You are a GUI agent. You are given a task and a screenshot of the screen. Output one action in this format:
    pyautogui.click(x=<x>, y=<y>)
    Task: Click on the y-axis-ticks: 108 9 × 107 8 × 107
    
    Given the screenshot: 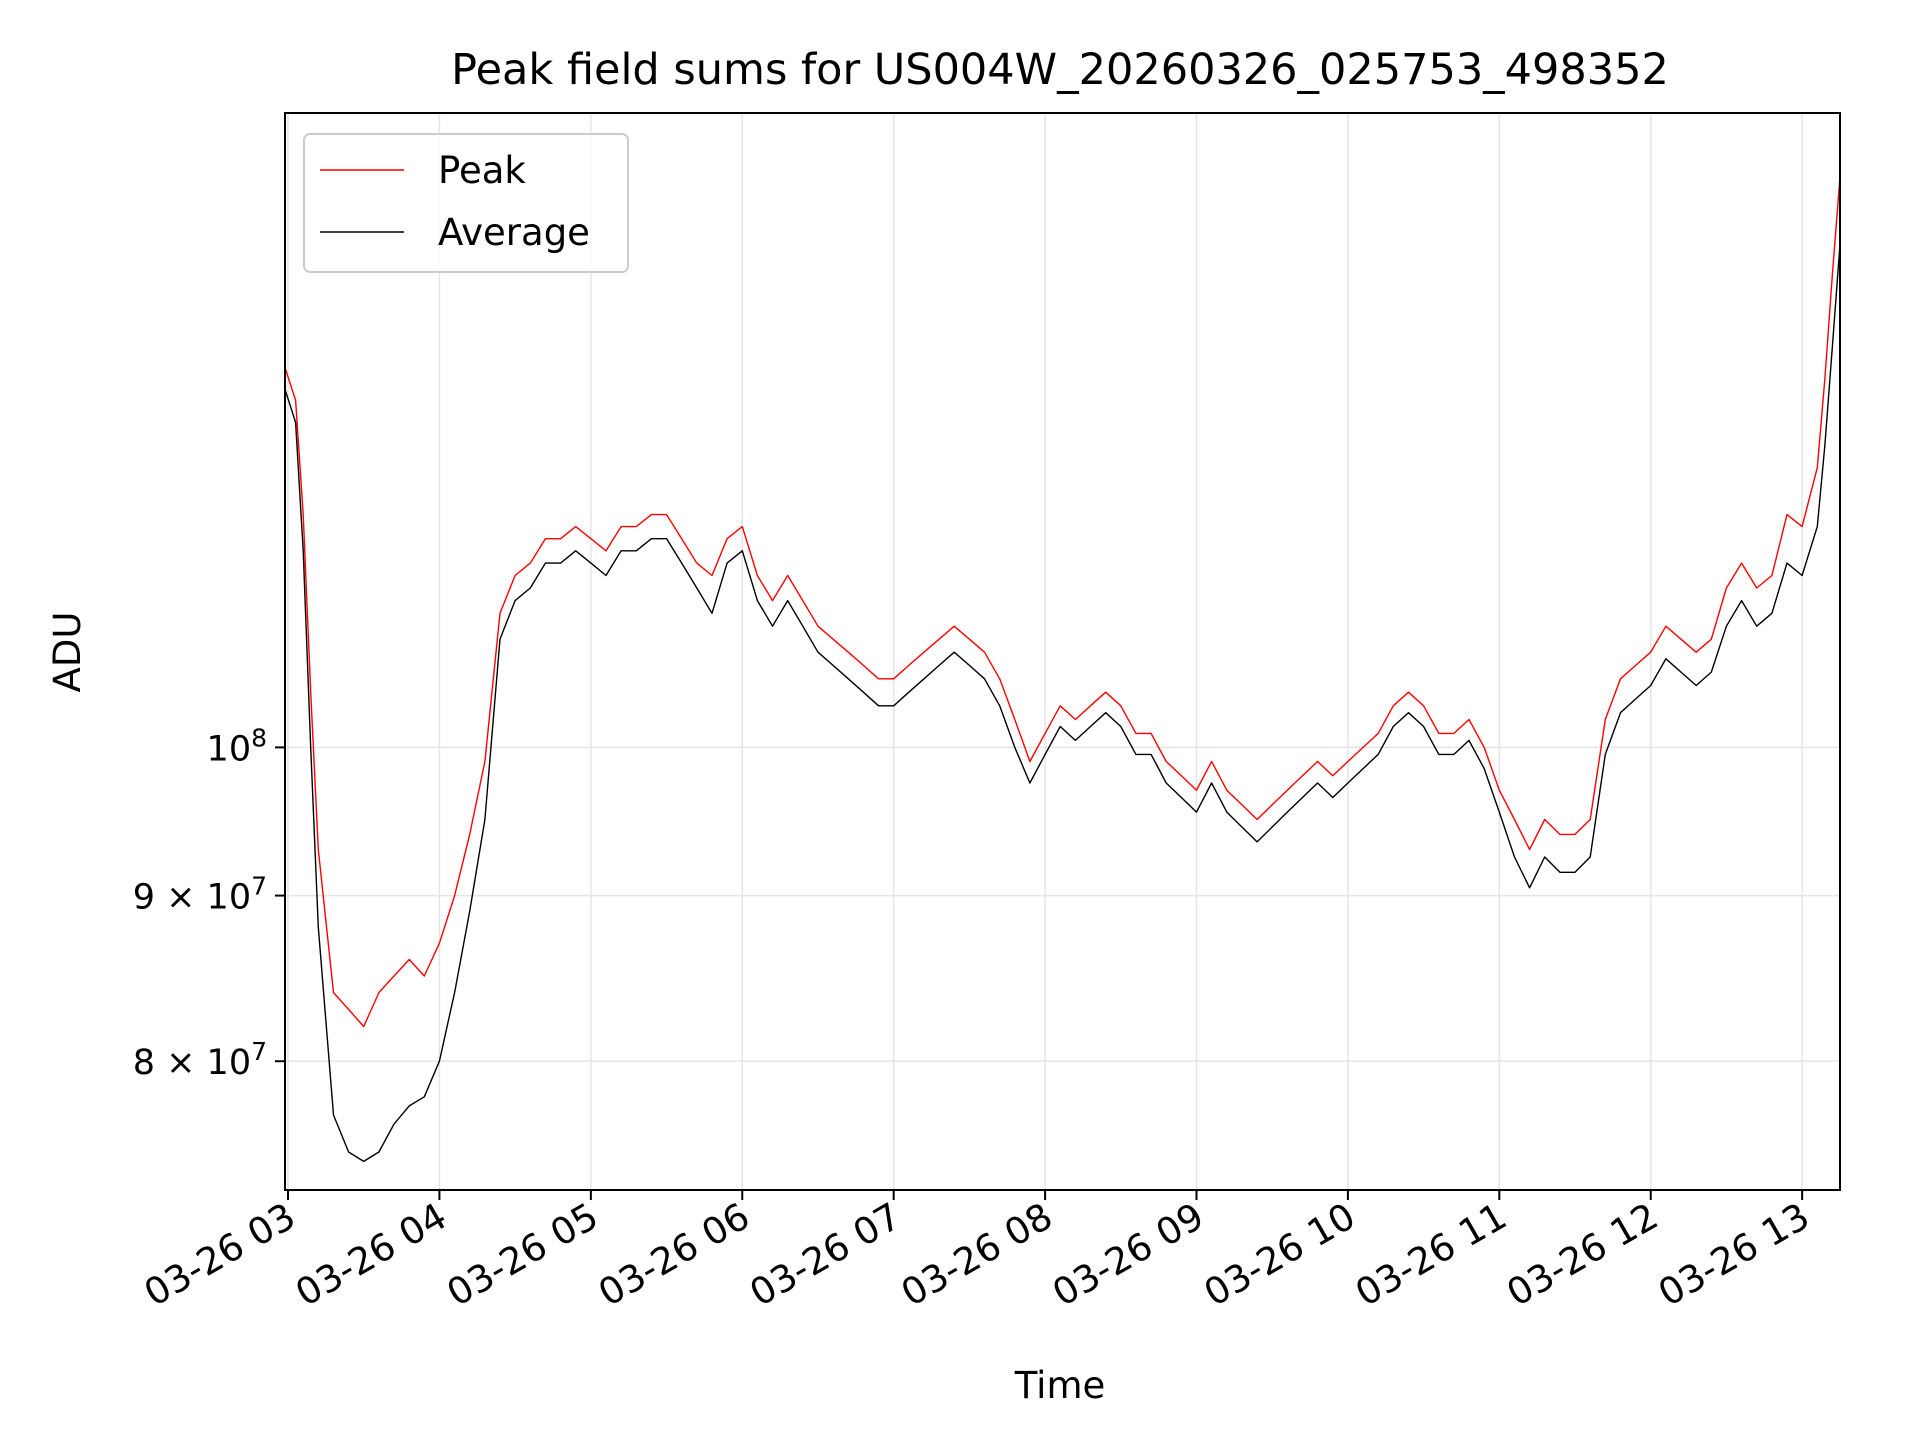 What is the action you would take?
    pyautogui.click(x=209, y=903)
    